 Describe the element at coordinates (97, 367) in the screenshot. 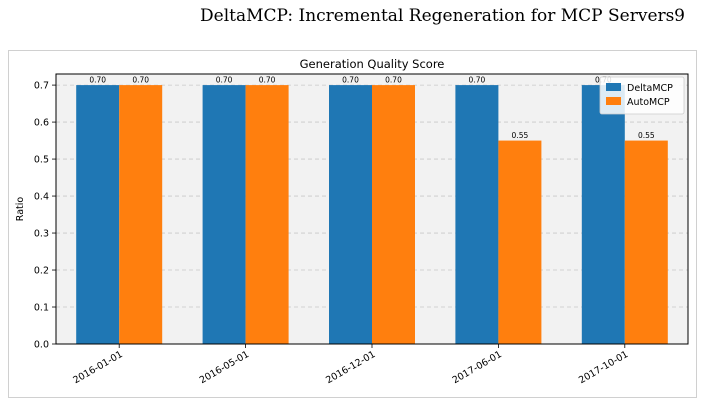

I see `x-tick-label: 2016-01-01` at that location.